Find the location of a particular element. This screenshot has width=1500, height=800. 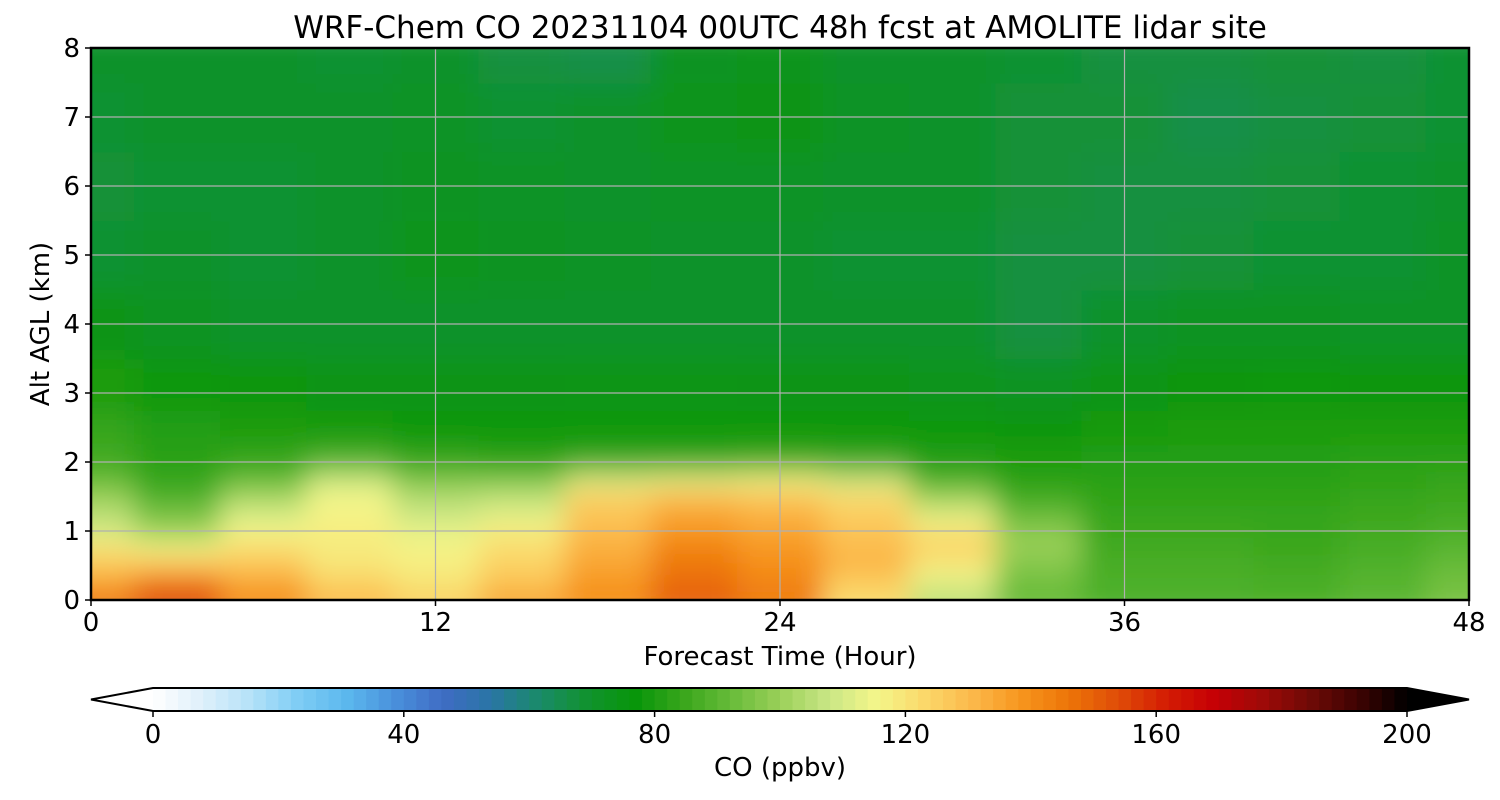

y-tick-label: 3 is located at coordinates (71, 394).